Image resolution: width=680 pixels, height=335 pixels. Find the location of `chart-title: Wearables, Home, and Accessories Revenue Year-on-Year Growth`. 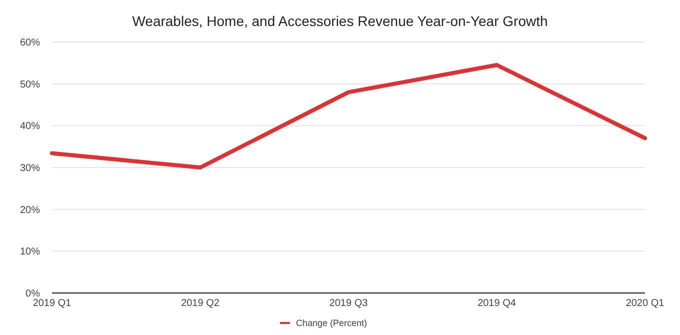

chart-title: Wearables, Home, and Accessories Revenue Year-on-Year Growth is located at coordinates (340, 21).